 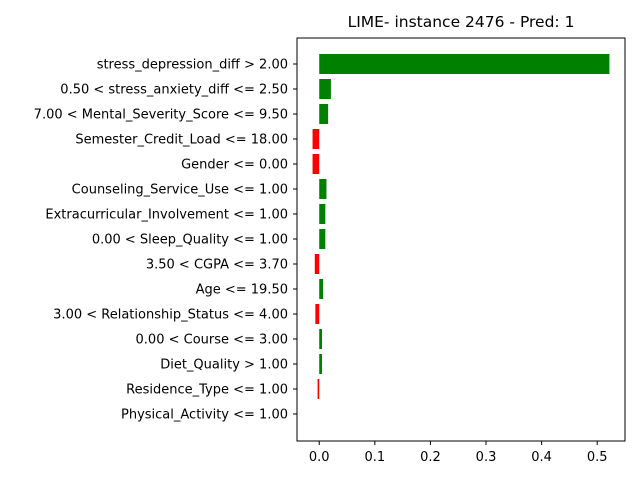 What do you see at coordinates (192, 65) in the screenshot?
I see `y-tick-label-0: stress_depression_diff > 2.00` at bounding box center [192, 65].